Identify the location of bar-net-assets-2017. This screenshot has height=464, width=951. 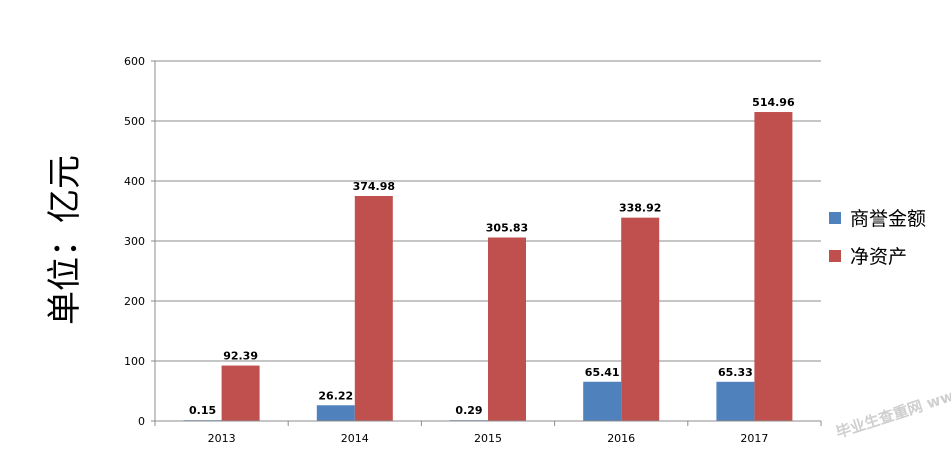
(773, 267).